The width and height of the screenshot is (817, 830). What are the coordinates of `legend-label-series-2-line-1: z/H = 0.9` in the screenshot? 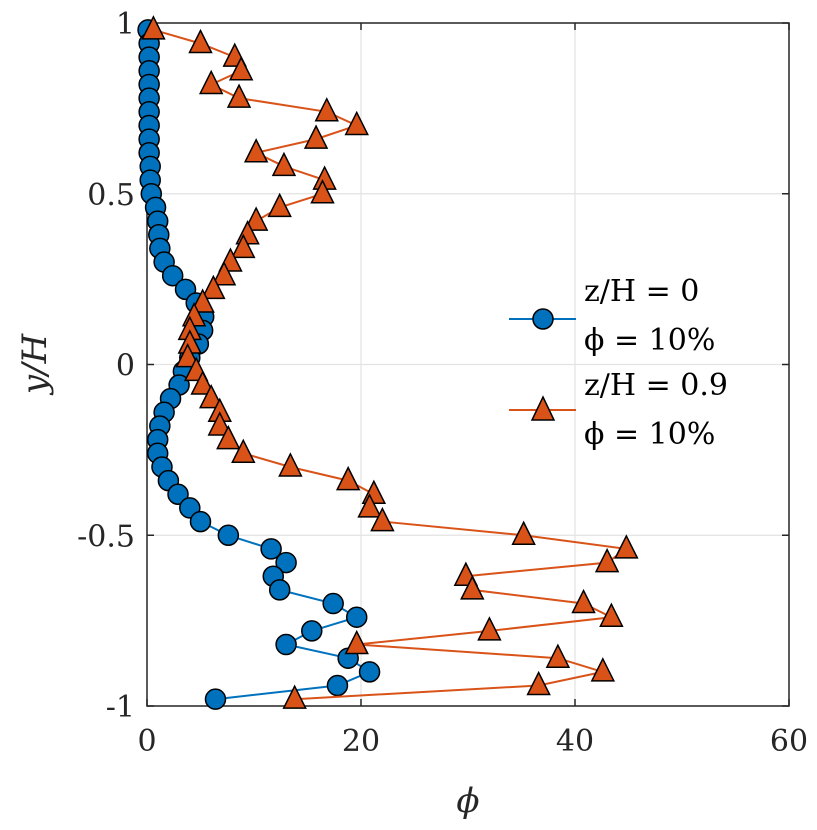 It's located at (656, 385).